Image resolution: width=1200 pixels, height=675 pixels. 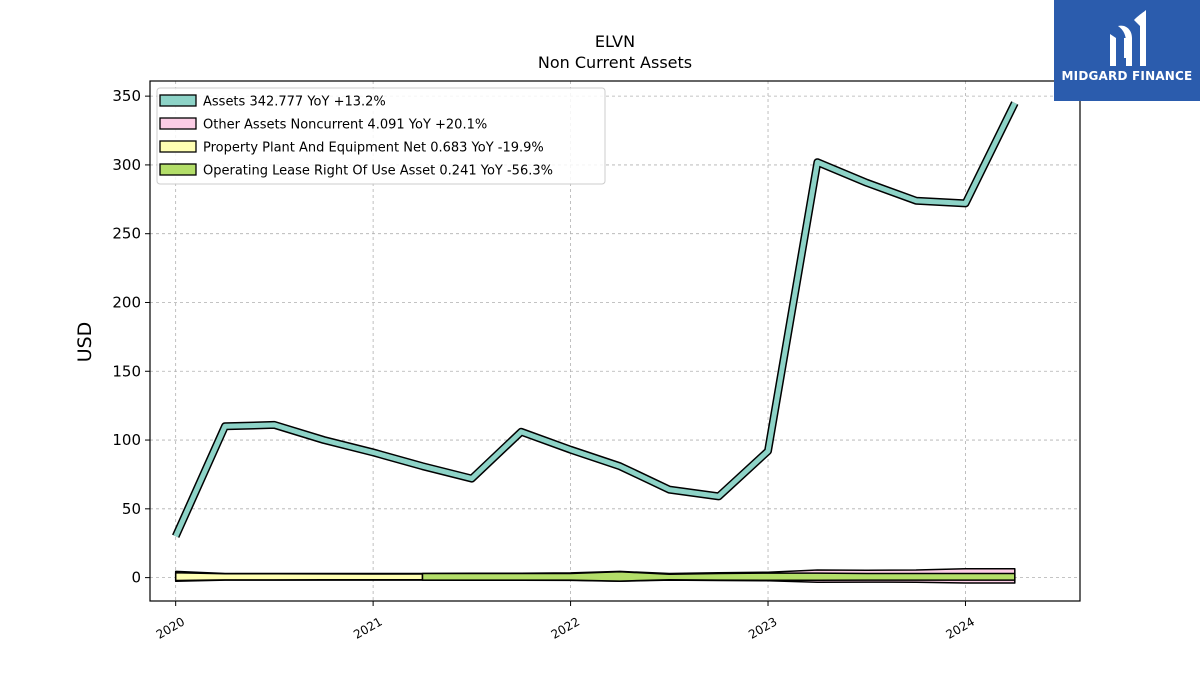 What do you see at coordinates (367, 627) in the screenshot?
I see `x-tick-label: 2021` at bounding box center [367, 627].